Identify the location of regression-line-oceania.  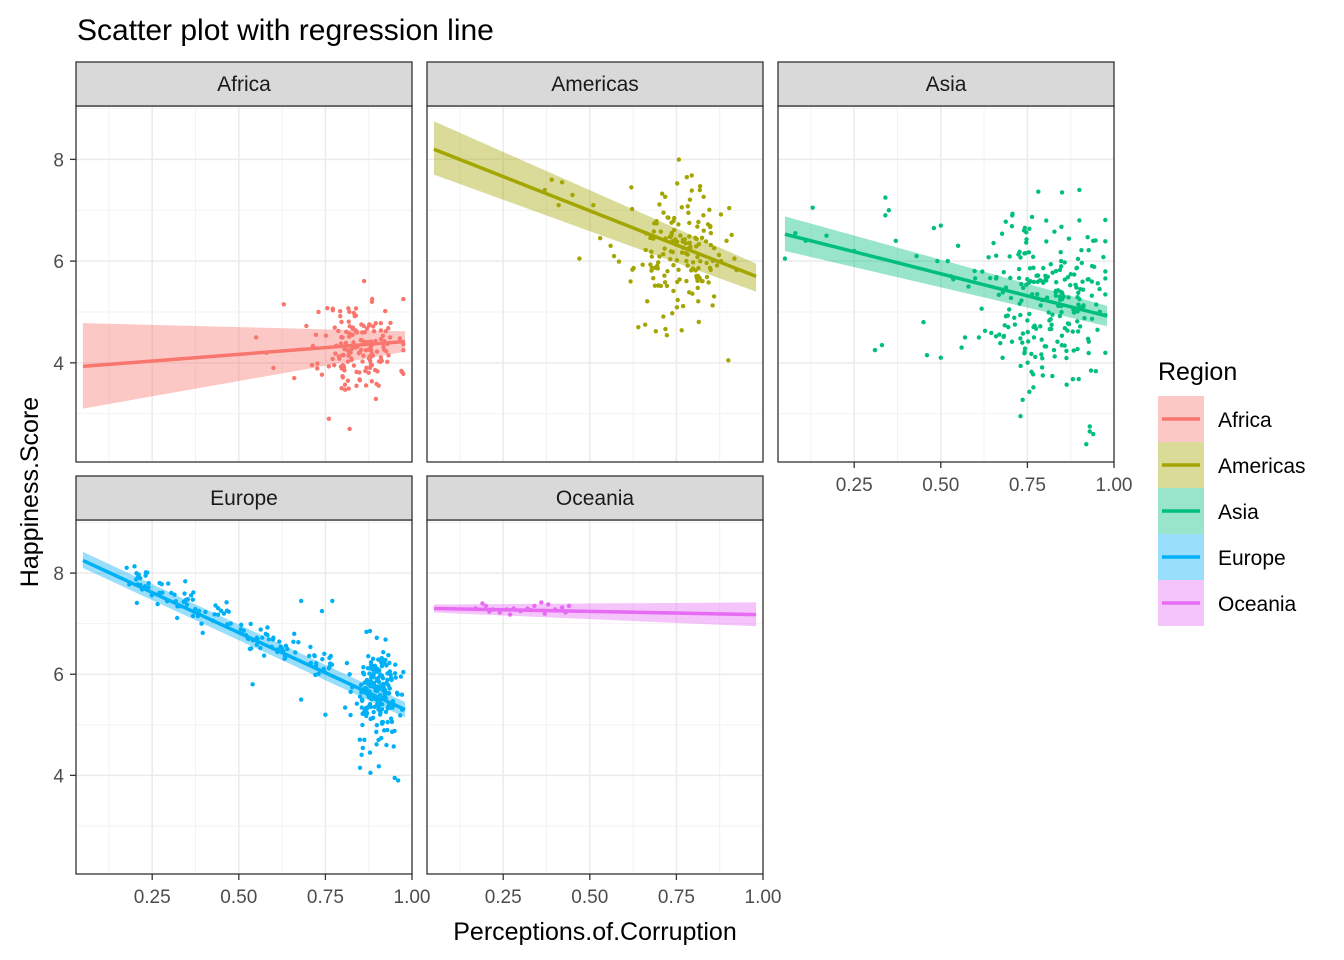
(595, 611).